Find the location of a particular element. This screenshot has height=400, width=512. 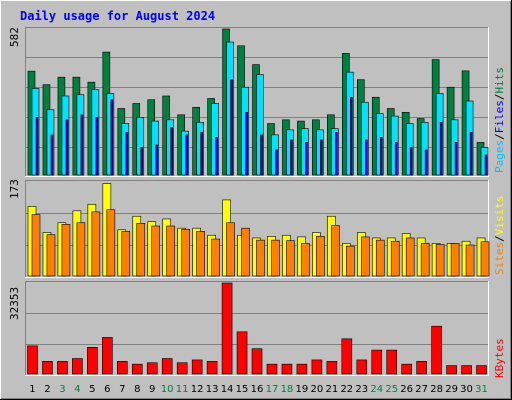

legend-sites: Sites is located at coordinates (499, 258).